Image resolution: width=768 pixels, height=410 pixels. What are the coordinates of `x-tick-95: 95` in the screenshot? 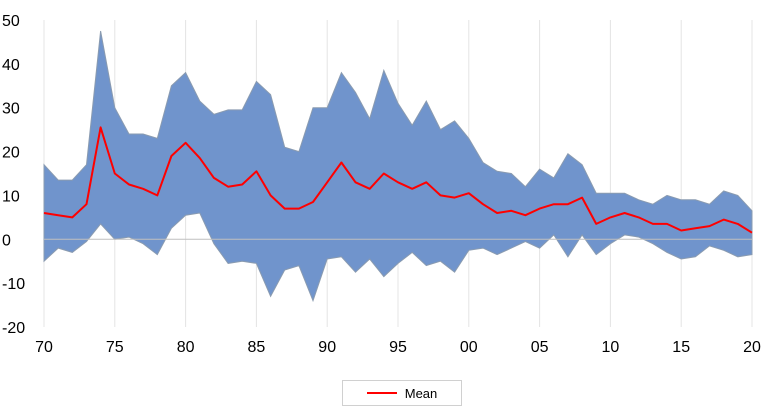 It's located at (398, 347).